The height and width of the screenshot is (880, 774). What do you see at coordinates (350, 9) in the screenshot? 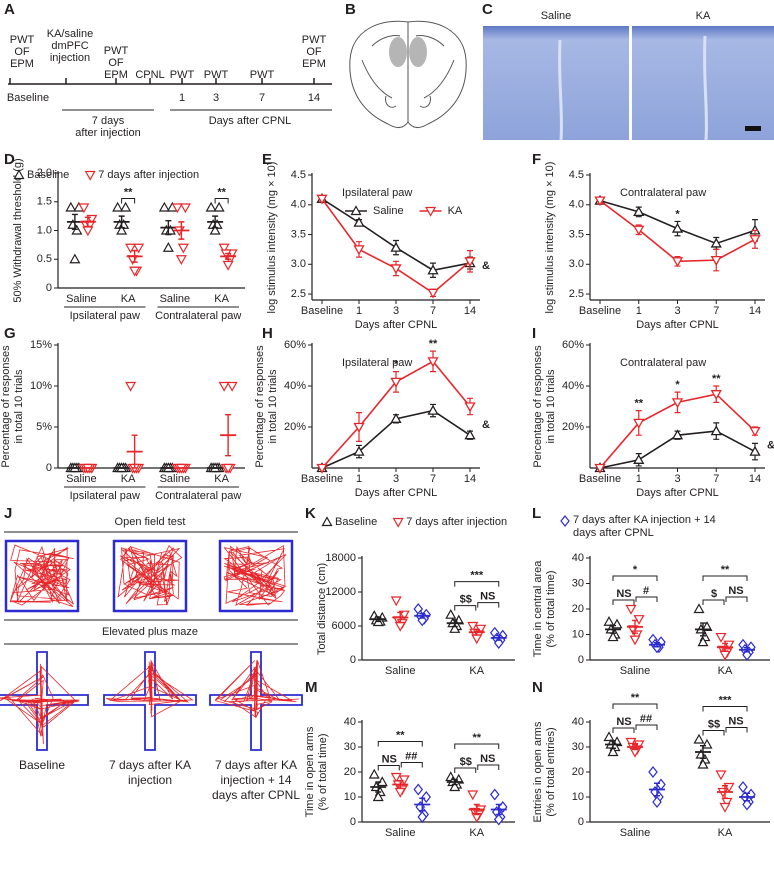
I see `panel-label: B` at bounding box center [350, 9].